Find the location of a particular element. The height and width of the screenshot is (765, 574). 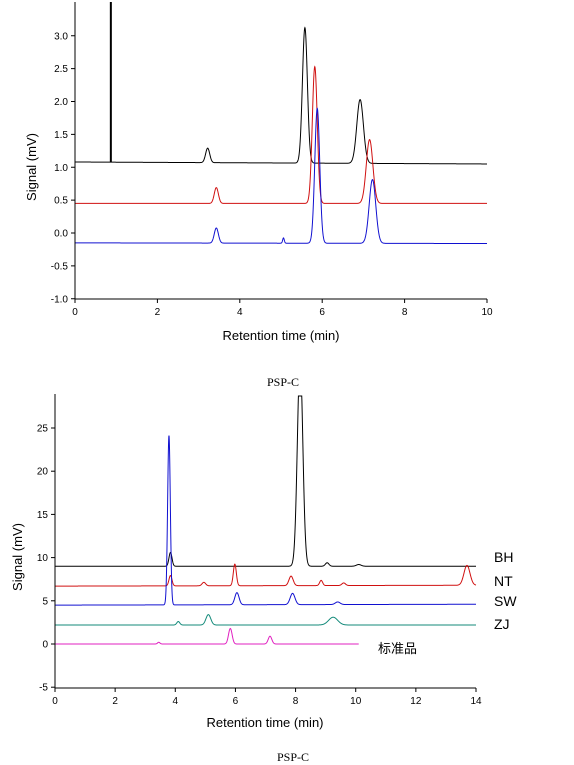

chart-top-x-tick-label: 4 is located at coordinates (240, 312).